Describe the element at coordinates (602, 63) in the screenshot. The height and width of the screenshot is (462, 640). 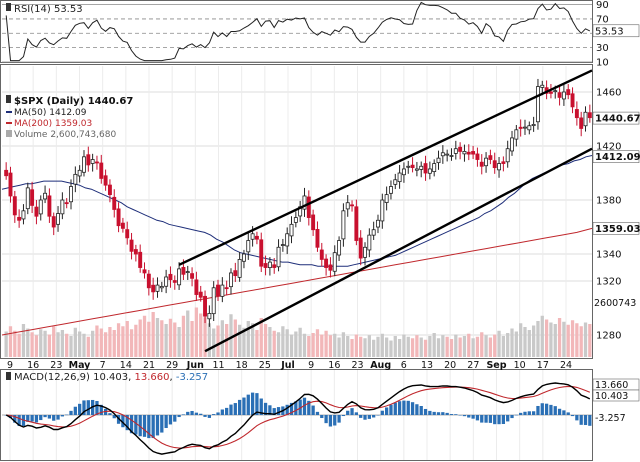
I see `rsi-tick-label: 10` at that location.